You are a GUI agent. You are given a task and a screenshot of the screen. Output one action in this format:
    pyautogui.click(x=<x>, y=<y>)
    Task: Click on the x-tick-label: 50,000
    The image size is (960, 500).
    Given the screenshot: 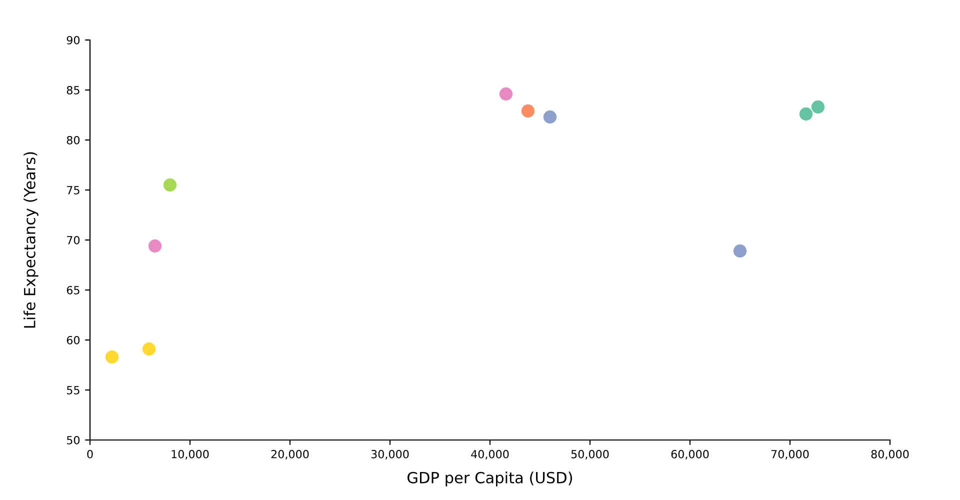 What is the action you would take?
    pyautogui.click(x=590, y=455)
    